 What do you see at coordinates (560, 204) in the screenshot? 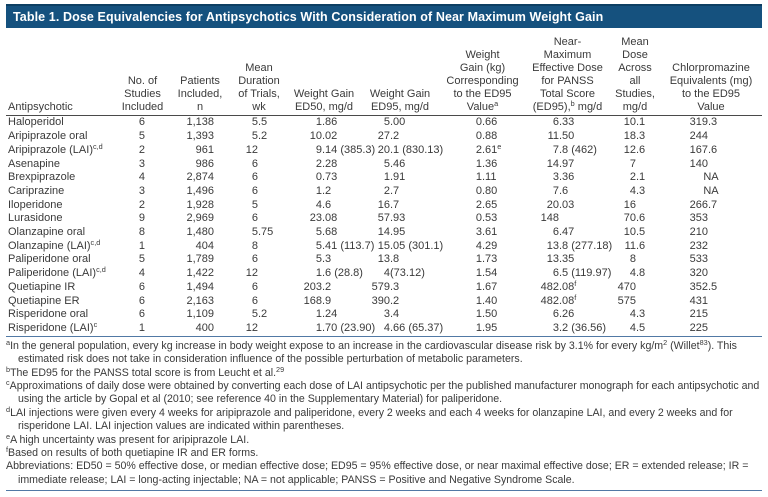
I see `cell-panss-ed95: 20.03` at bounding box center [560, 204].